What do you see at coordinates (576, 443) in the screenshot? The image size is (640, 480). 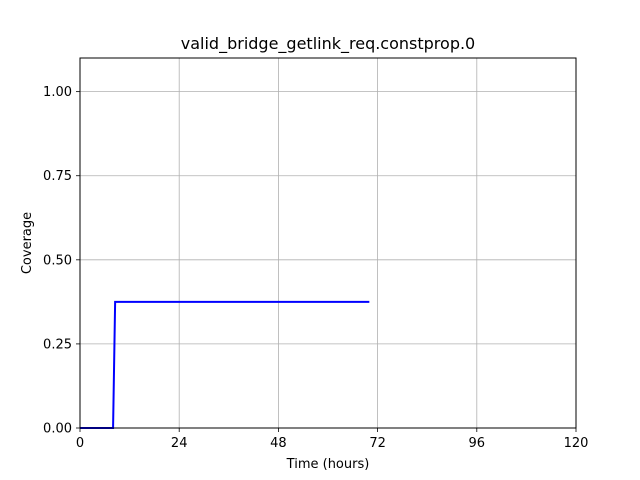 I see `x-tick-label: 120` at bounding box center [576, 443].